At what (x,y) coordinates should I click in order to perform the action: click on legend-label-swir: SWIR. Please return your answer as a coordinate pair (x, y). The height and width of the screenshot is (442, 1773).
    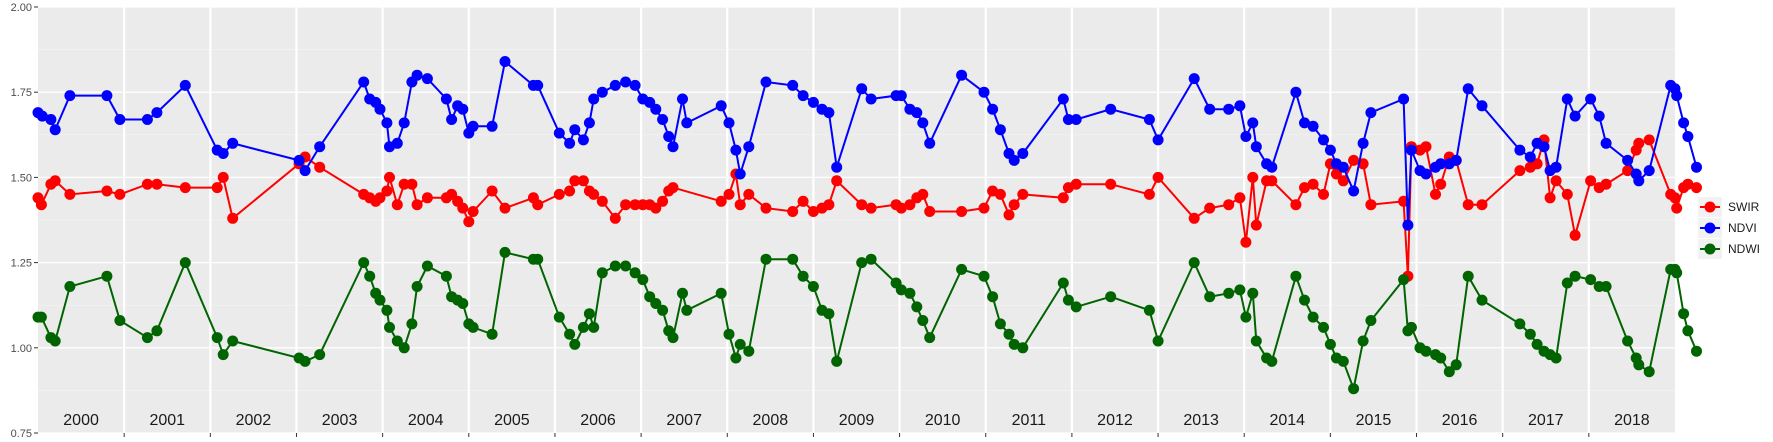
    Looking at the image, I should click on (1744, 207).